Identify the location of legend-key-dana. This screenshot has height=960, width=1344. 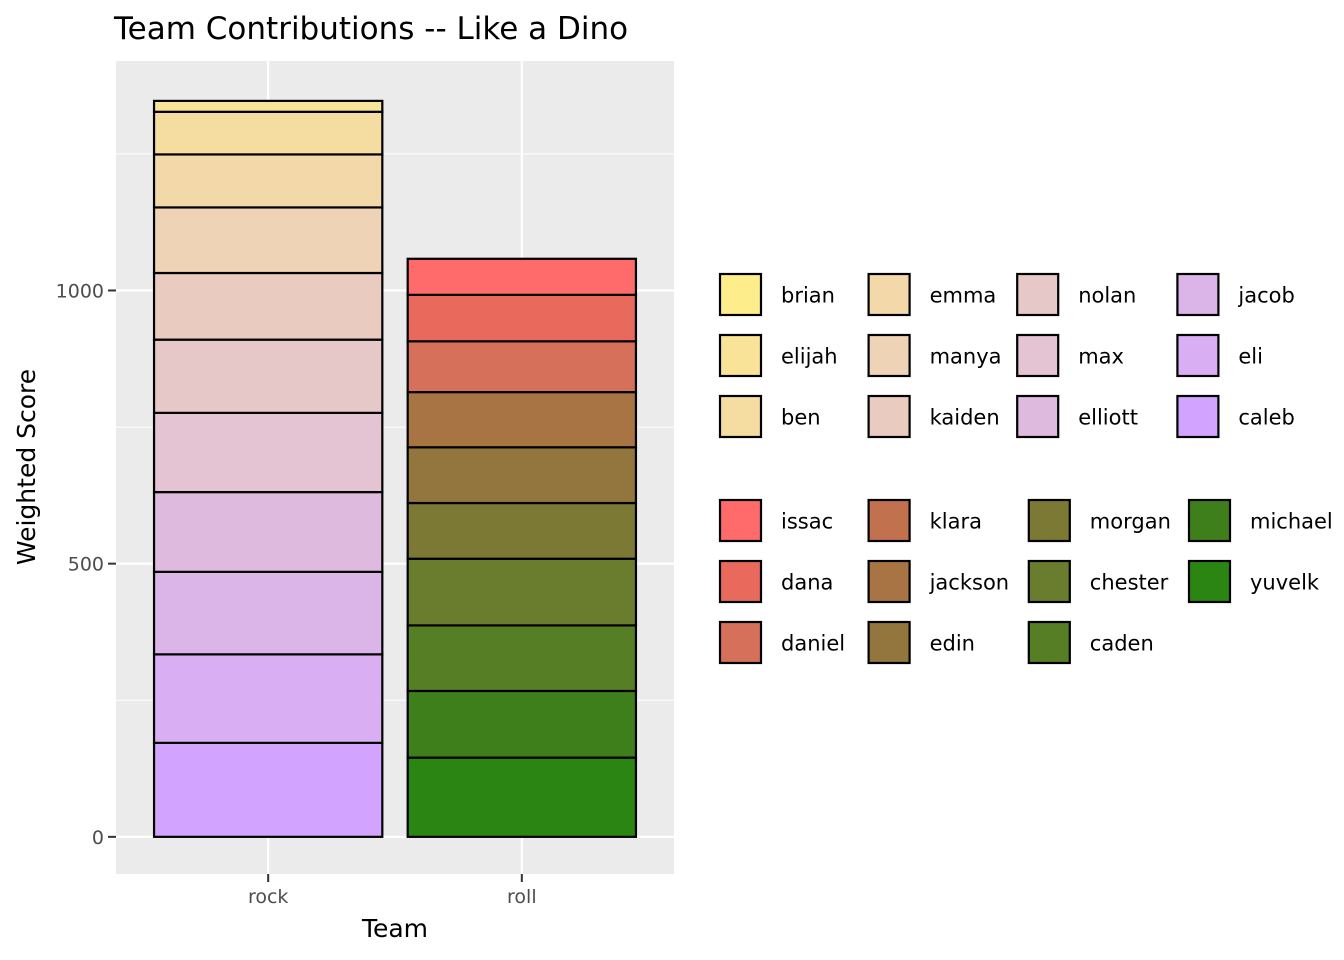
(740, 581).